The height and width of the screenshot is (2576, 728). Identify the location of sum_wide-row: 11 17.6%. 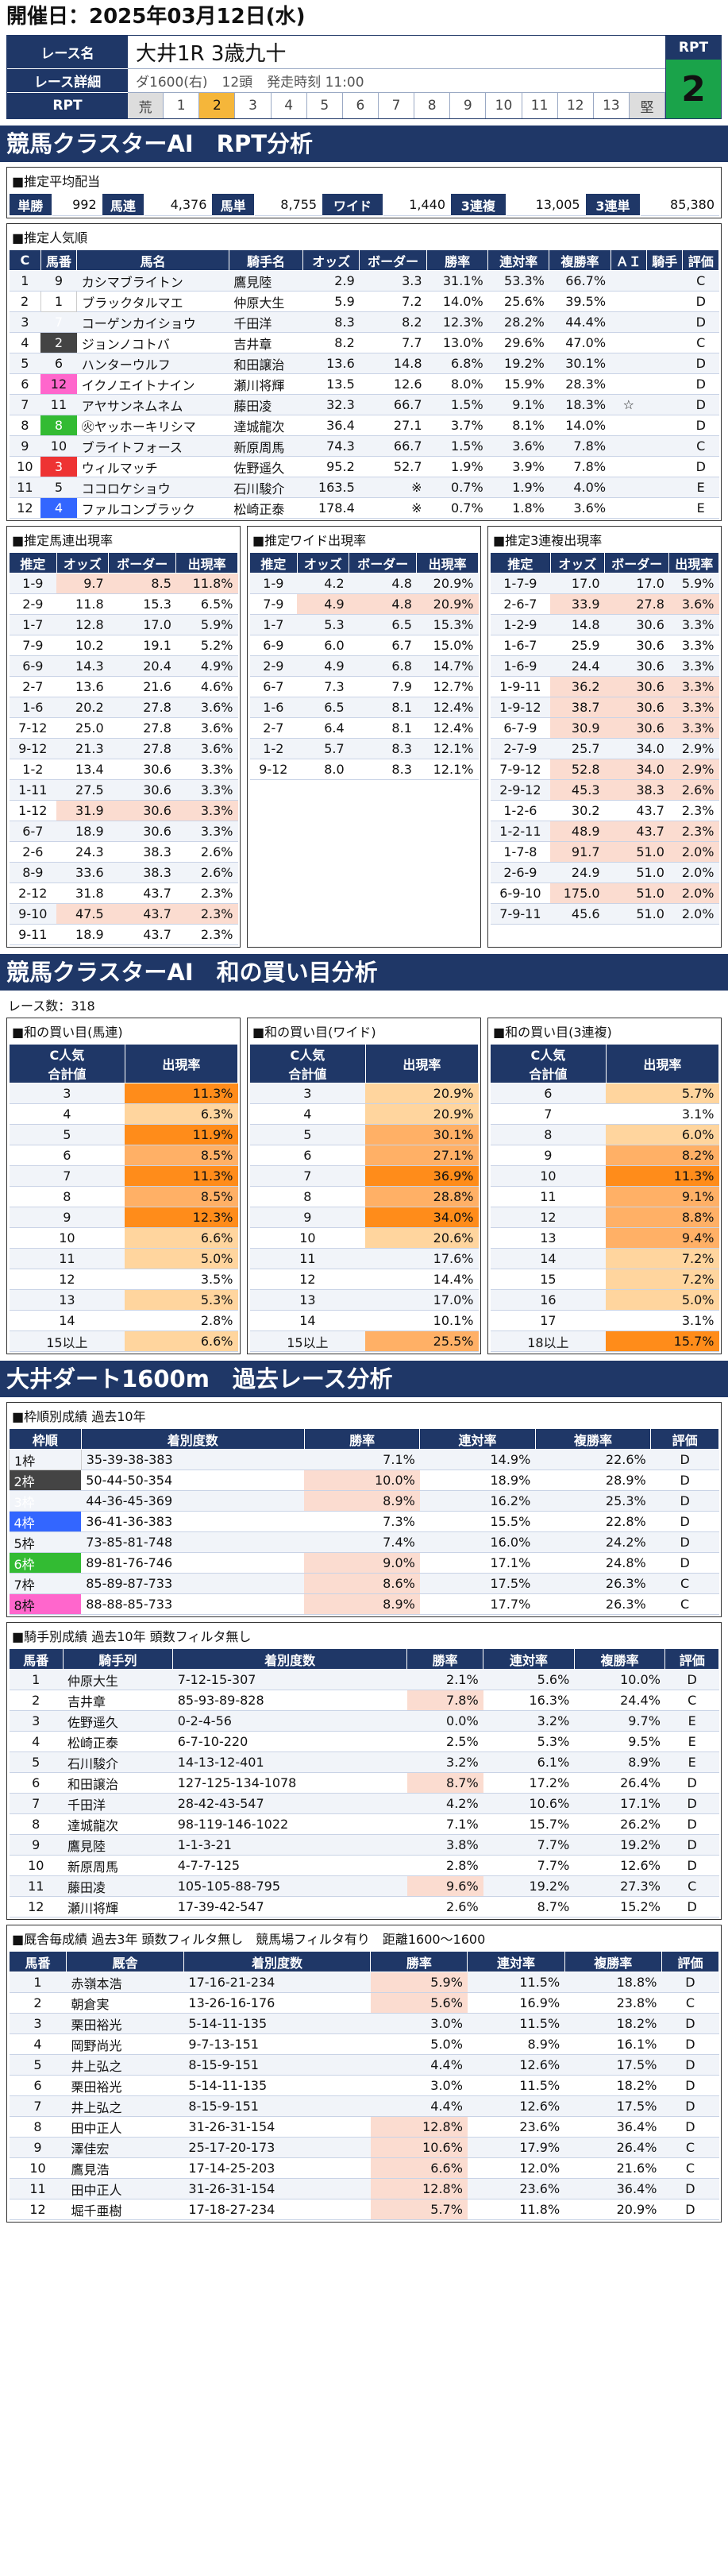
(364, 1258).